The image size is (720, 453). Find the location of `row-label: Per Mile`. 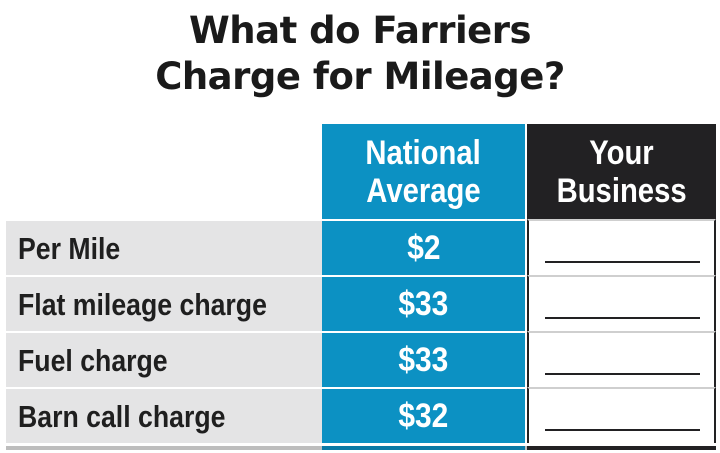

row-label: Per Mile is located at coordinates (69, 248).